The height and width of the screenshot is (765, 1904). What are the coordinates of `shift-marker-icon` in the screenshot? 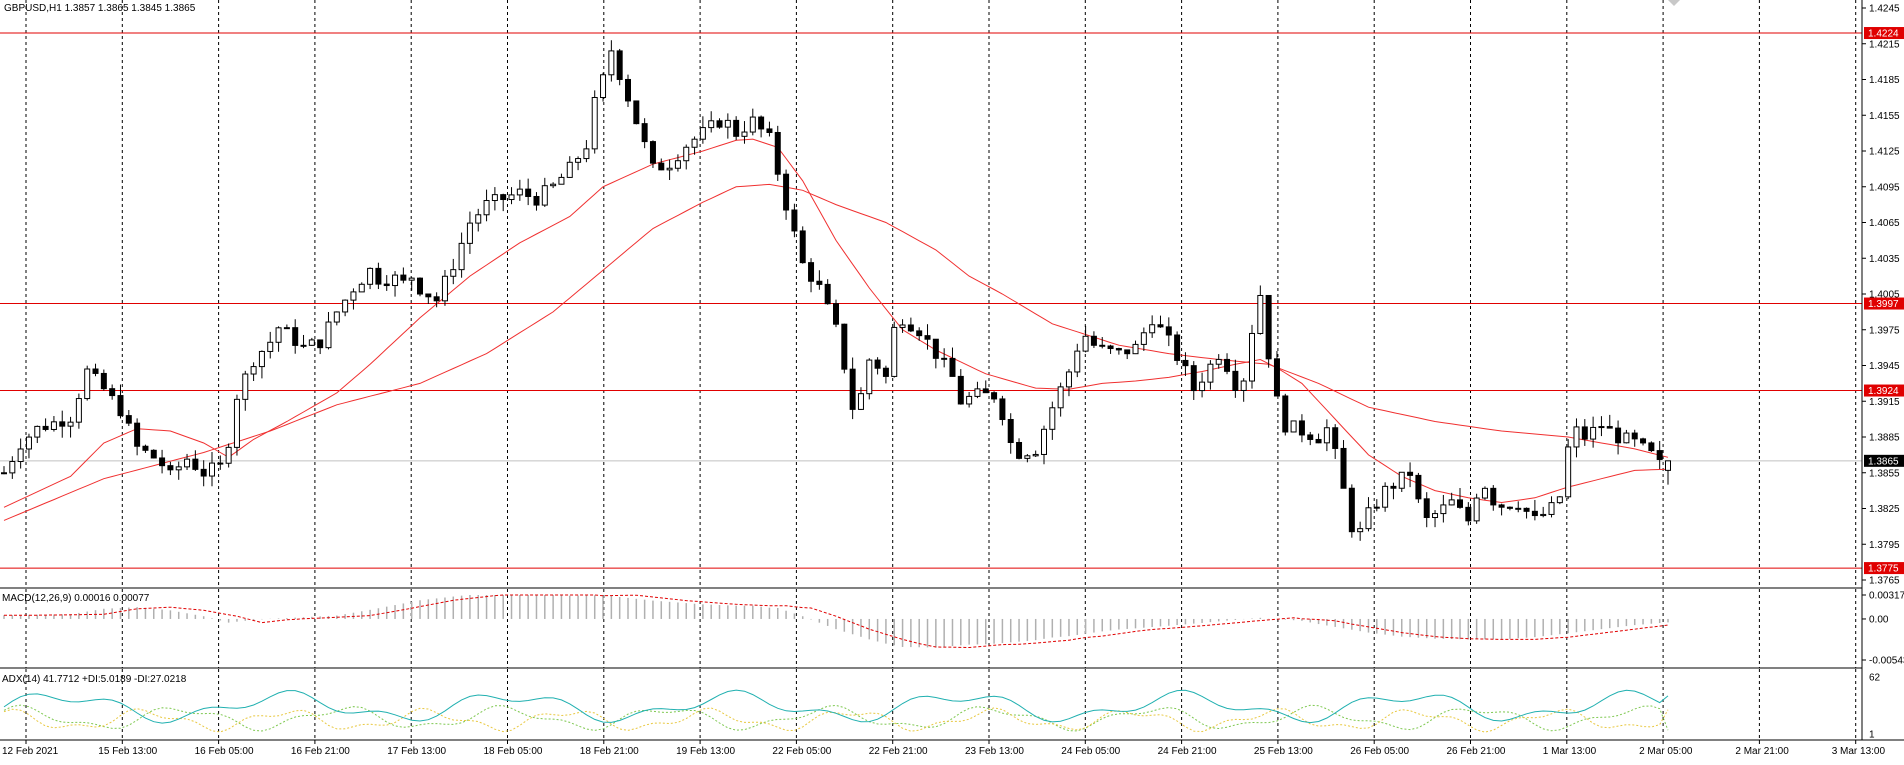 It's located at (1674, 3).